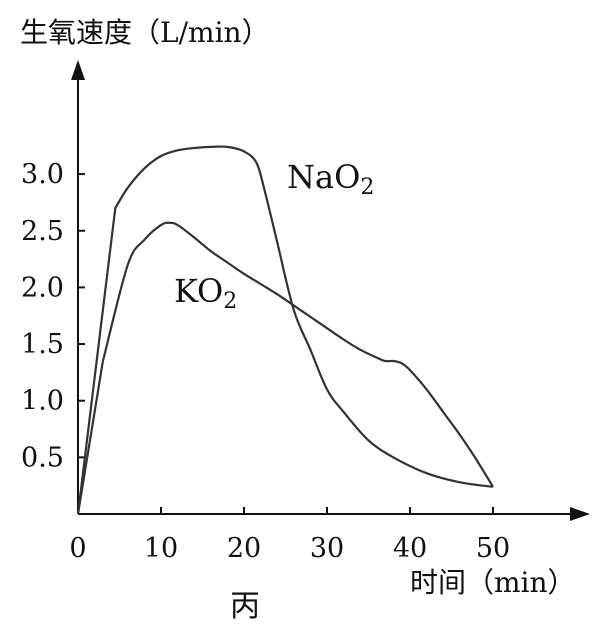 This screenshot has width=611, height=632. What do you see at coordinates (493, 582) in the screenshot?
I see `x-axis-label: 时间（min）` at bounding box center [493, 582].